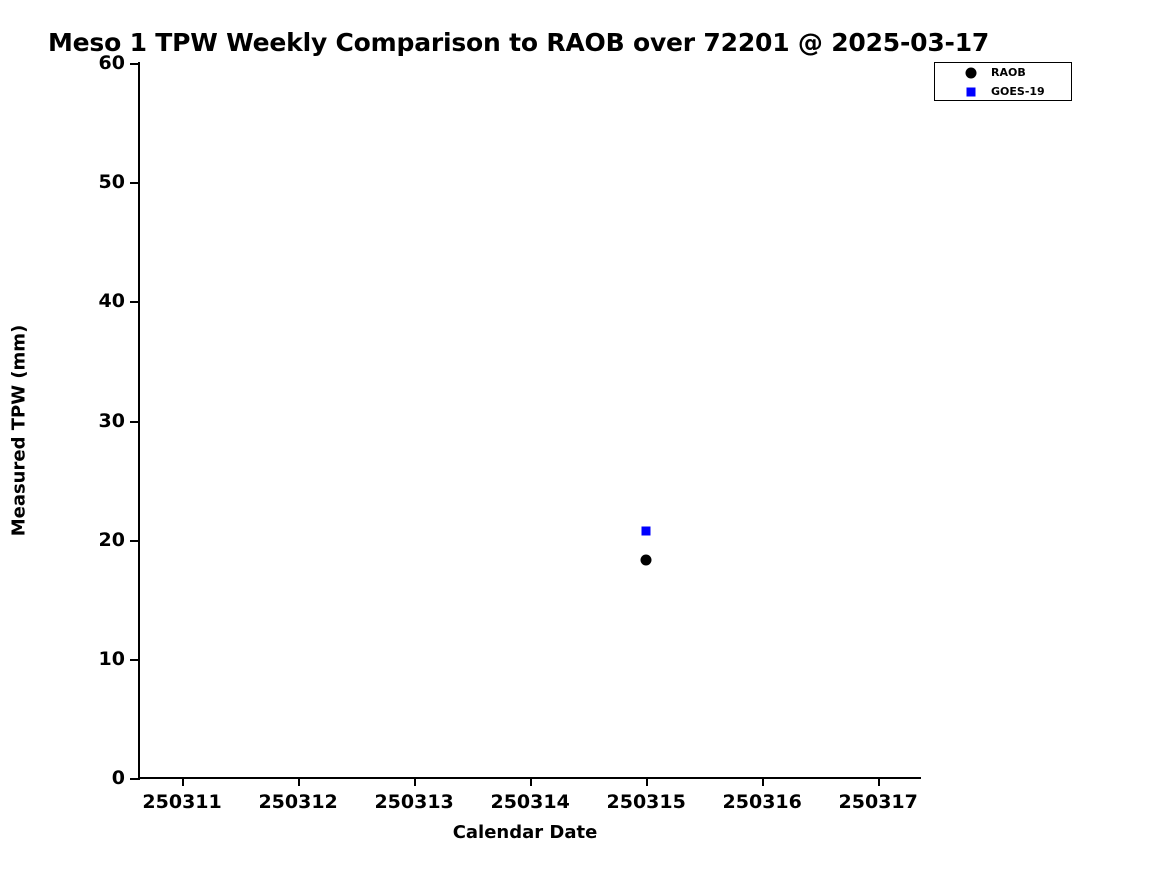  What do you see at coordinates (111, 182) in the screenshot?
I see `y-tick-label: 50` at bounding box center [111, 182].